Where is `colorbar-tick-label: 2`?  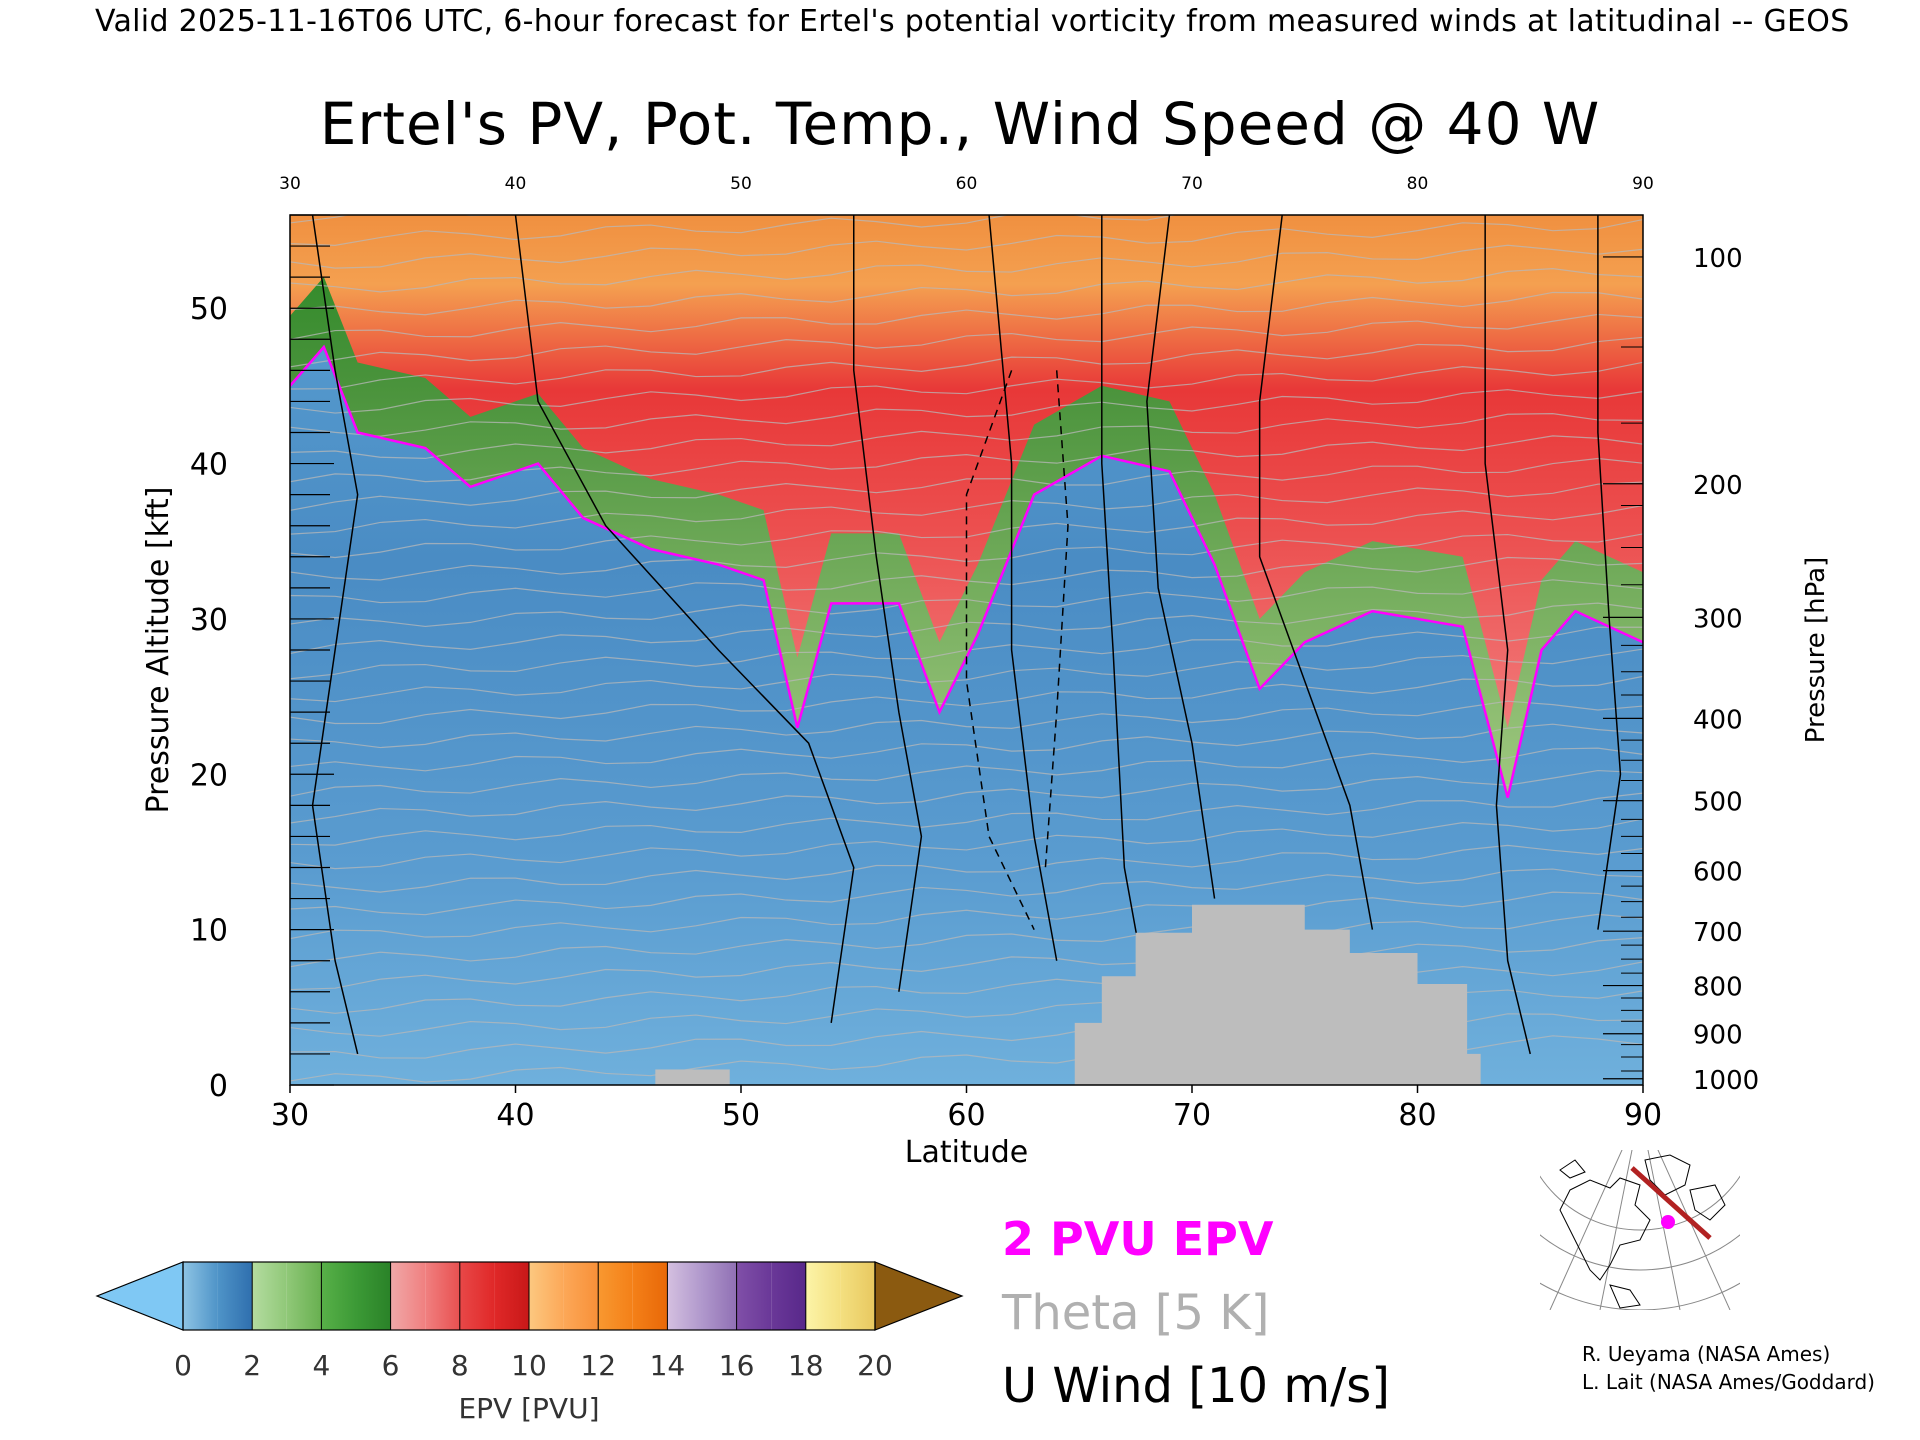
colorbar-tick-label: 2 is located at coordinates (252, 1365).